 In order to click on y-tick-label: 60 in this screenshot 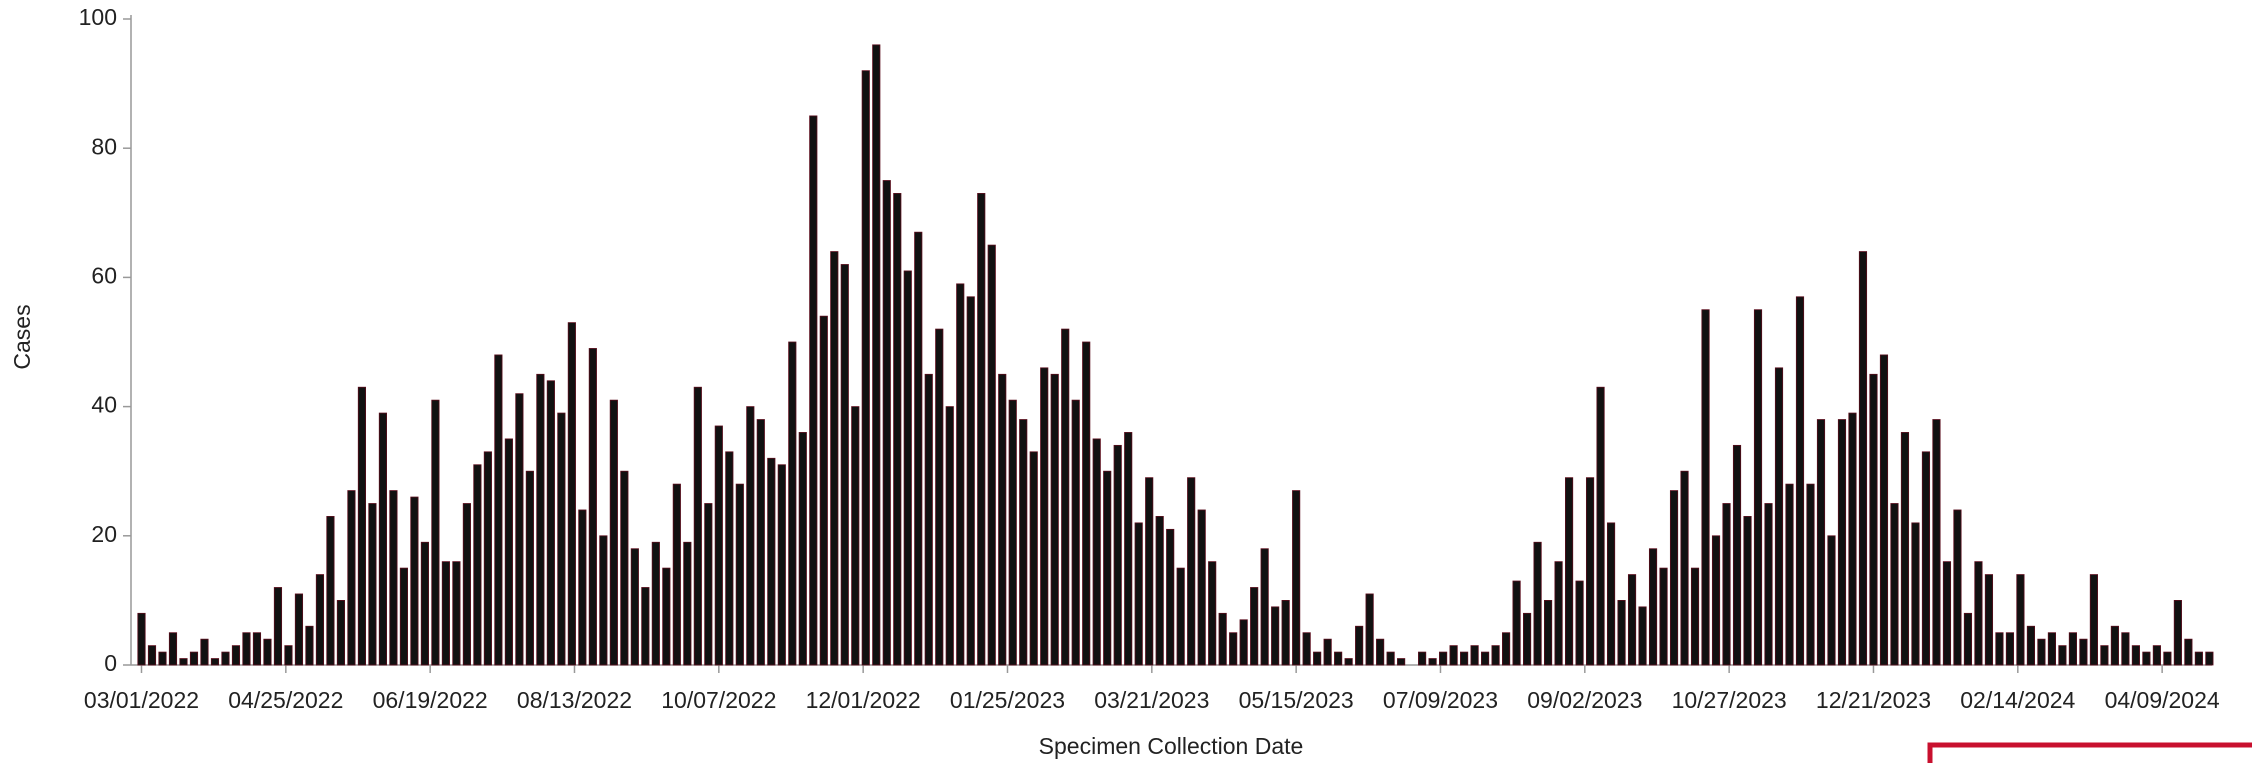, I will do `click(104, 275)`.